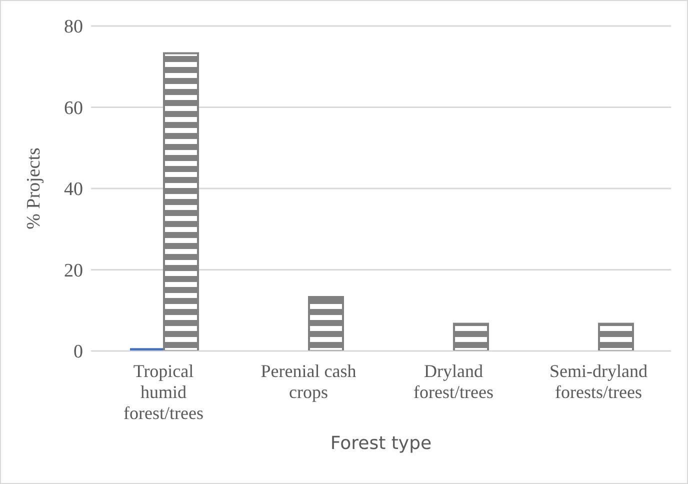 The height and width of the screenshot is (484, 688). What do you see at coordinates (73, 189) in the screenshot?
I see `y-tick-label: 40` at bounding box center [73, 189].